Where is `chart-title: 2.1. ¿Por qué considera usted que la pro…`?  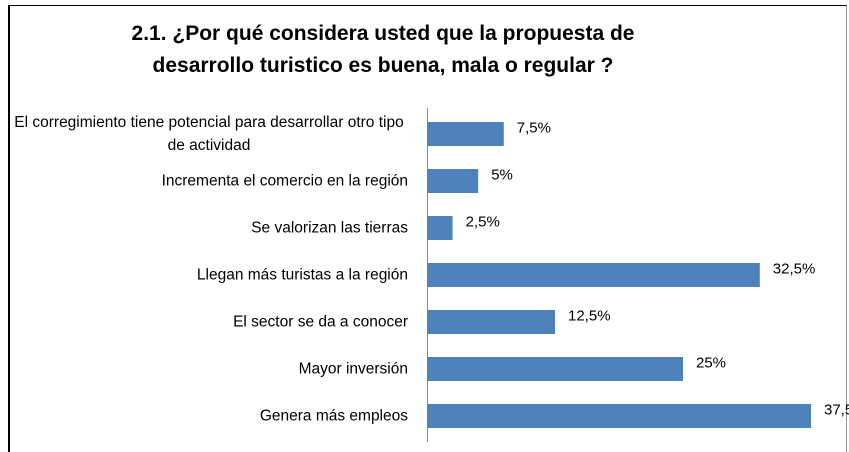 chart-title: 2.1. ¿Por qué considera usted que la pro… is located at coordinates (383, 49).